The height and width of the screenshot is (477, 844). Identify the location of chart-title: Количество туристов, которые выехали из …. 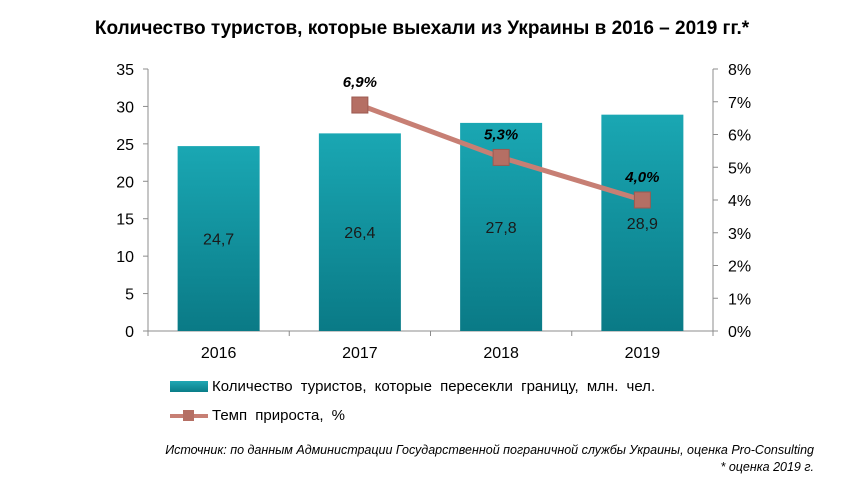
(422, 28).